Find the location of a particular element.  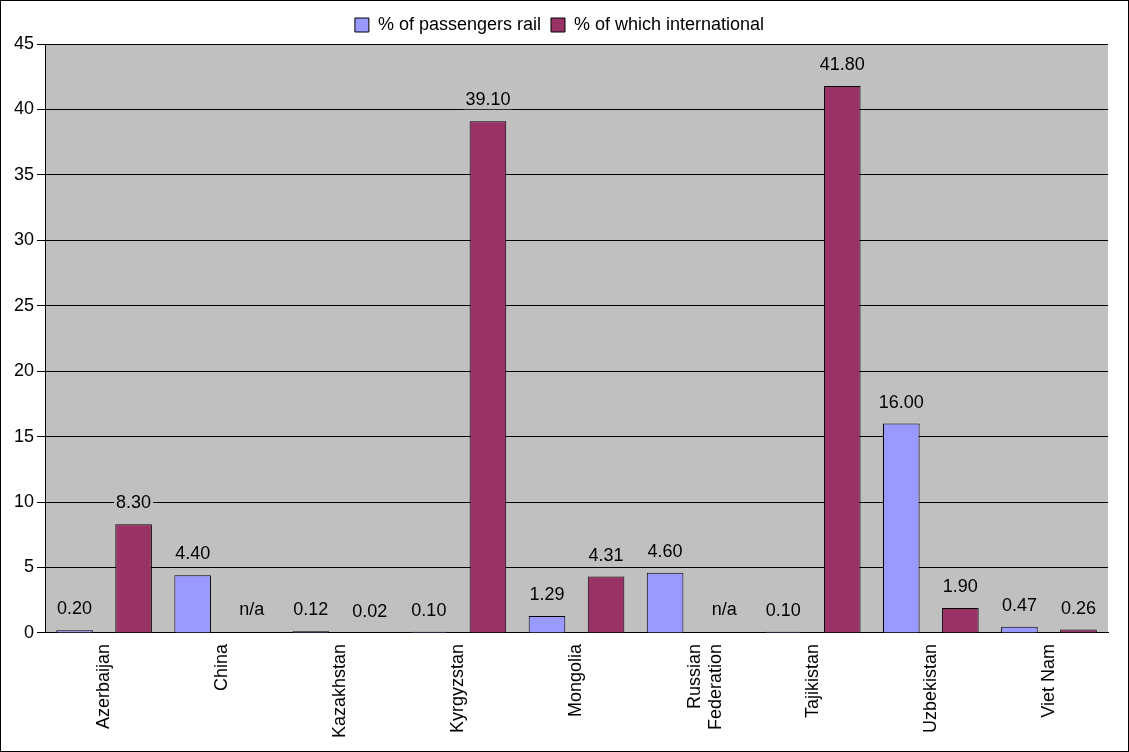

y-tick-label: 20 is located at coordinates (24, 370).